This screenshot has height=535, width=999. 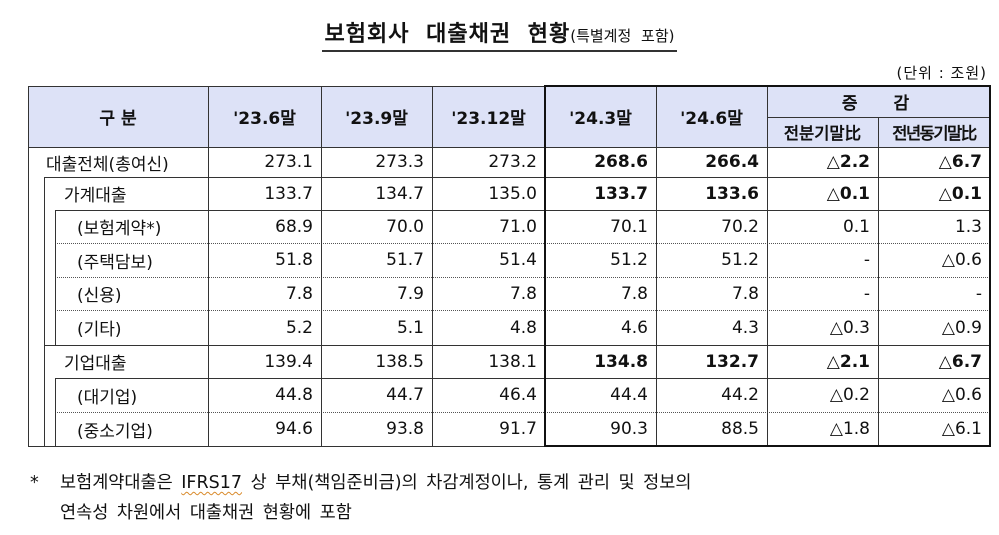 What do you see at coordinates (405, 429) in the screenshot?
I see `row-value: 93.8` at bounding box center [405, 429].